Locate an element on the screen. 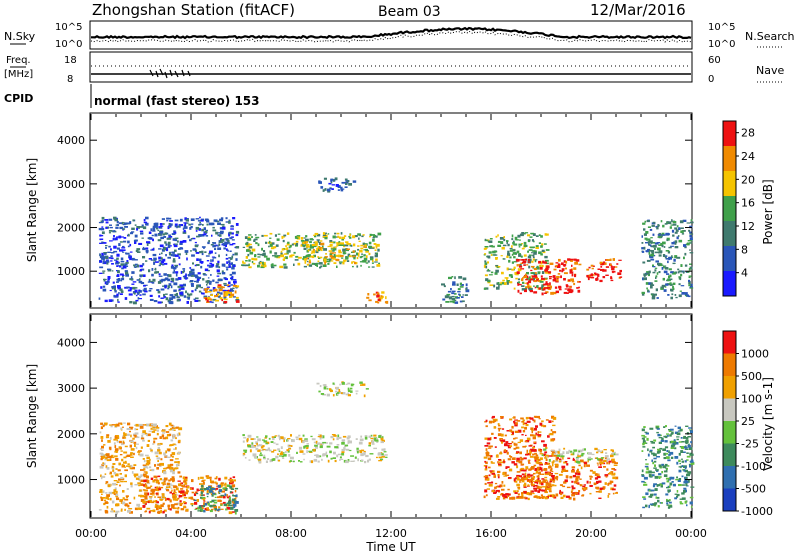 This screenshot has height=554, width=800. freq-unit: [MHz] is located at coordinates (18, 74).